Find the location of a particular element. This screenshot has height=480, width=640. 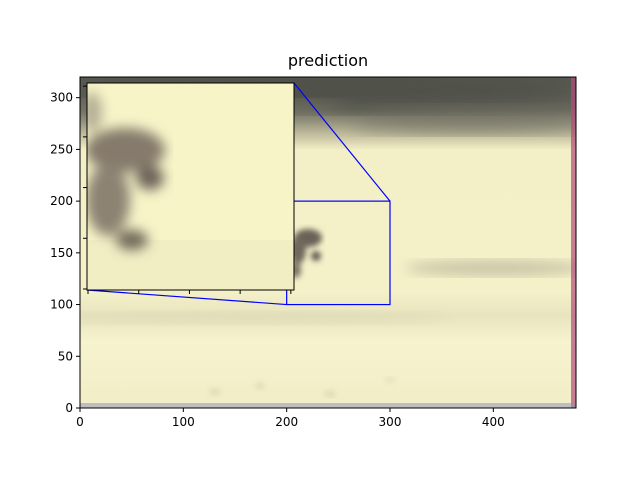

y-tick-label: 50 is located at coordinates (65, 356).